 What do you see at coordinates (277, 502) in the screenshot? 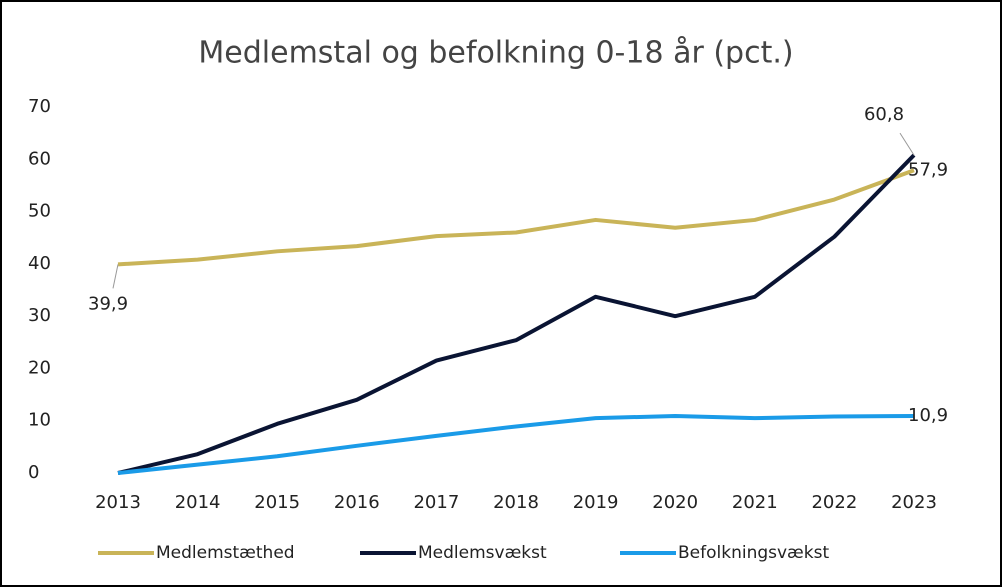
I see `x-tick-label: 2015` at bounding box center [277, 502].